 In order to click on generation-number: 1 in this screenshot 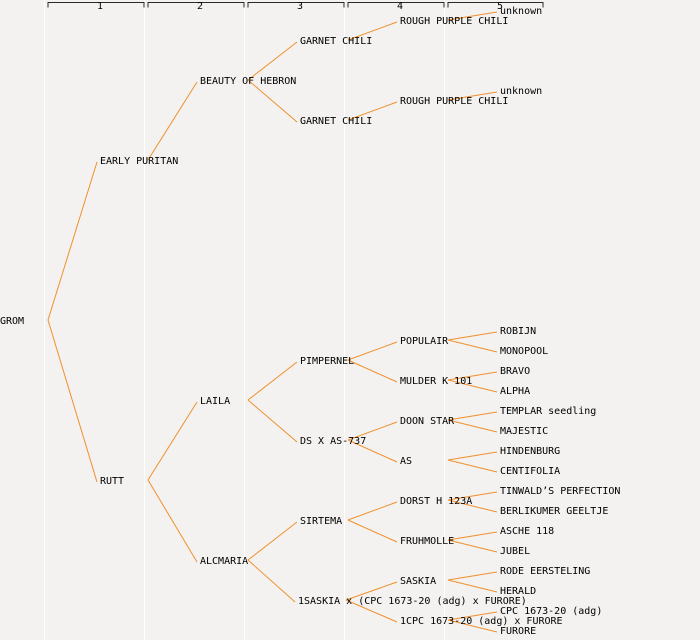, I will do `click(100, 6)`.